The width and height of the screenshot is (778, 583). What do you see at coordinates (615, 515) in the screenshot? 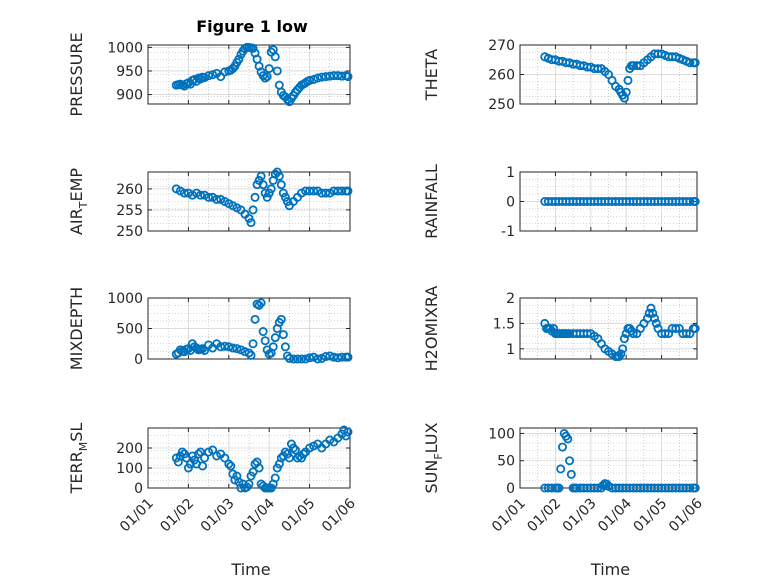
I see `x-tick-label: 01/04` at bounding box center [615, 515].